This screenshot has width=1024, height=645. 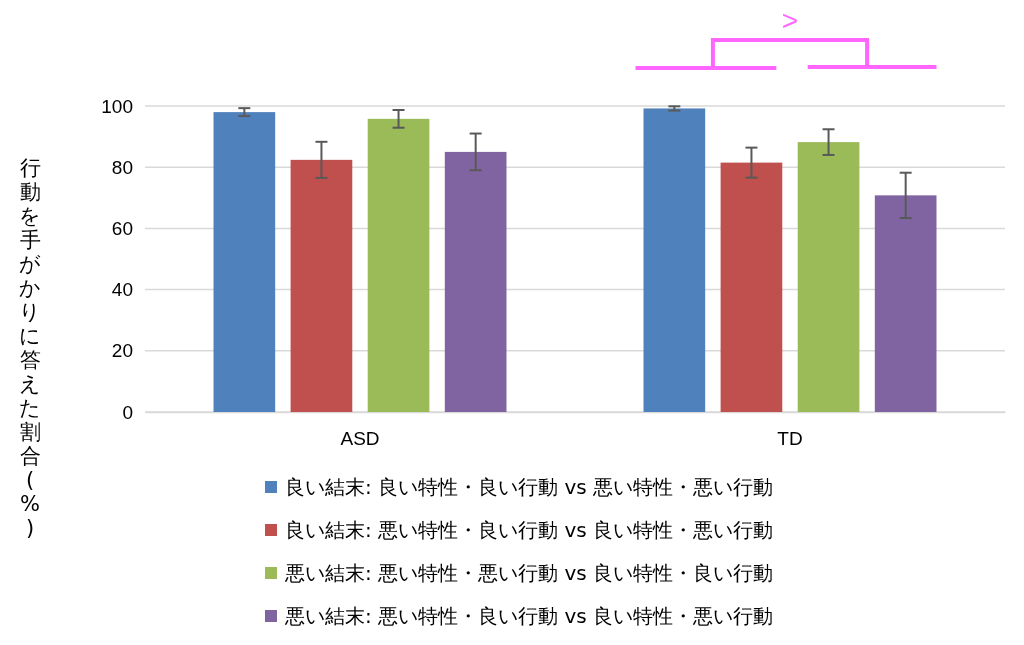 I want to click on y-tick-label: 0, so click(x=127, y=412).